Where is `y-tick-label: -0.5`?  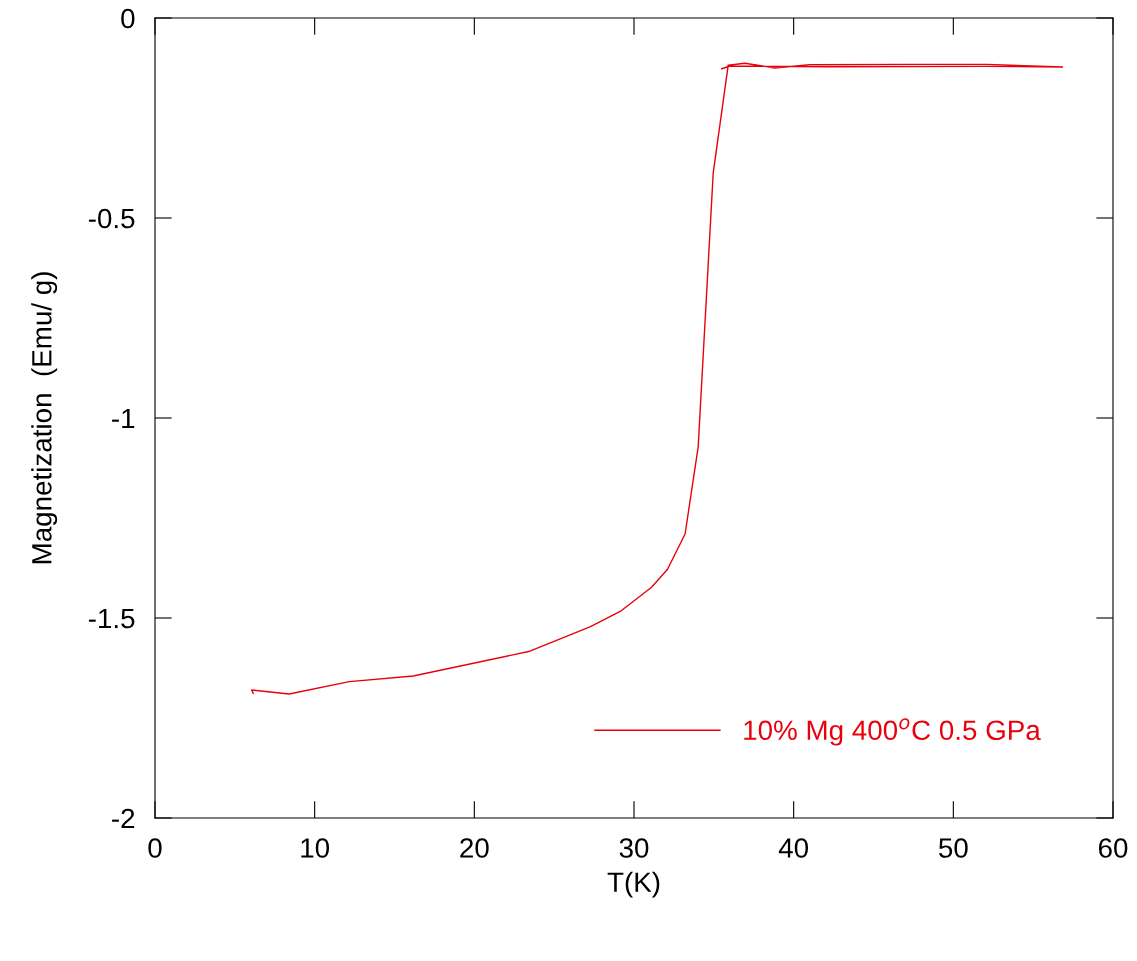 y-tick-label: -0.5 is located at coordinates (111, 218).